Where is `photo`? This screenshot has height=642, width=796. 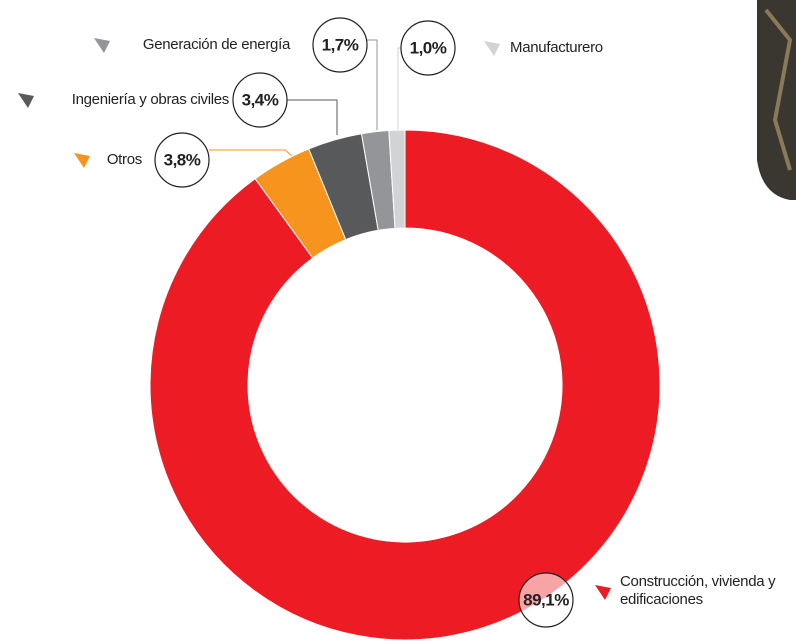
photo is located at coordinates (776, 100).